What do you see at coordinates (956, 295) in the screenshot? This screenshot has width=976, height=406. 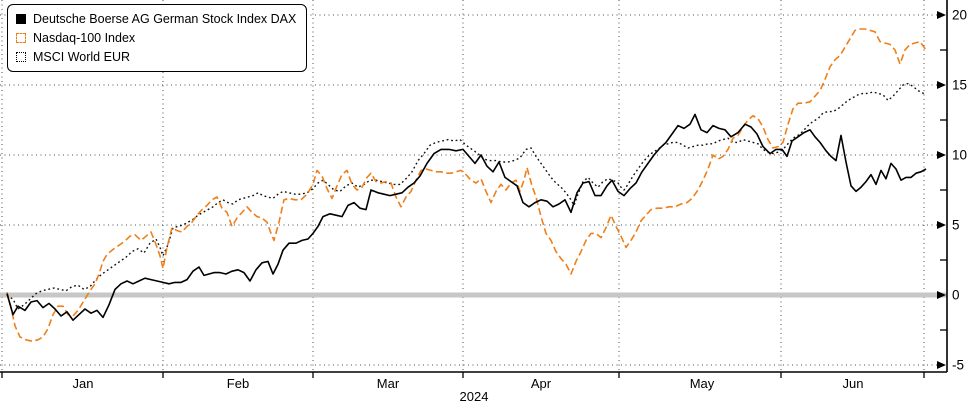 I see `y-tick-label: 0` at bounding box center [956, 295].